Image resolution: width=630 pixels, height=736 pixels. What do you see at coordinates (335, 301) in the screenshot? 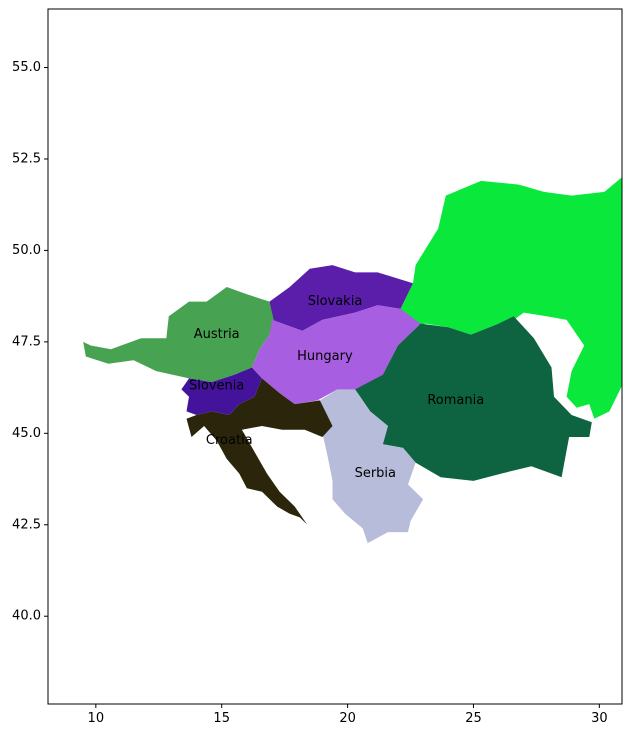
I see `label-slovakia: Slovakia` at bounding box center [335, 301].